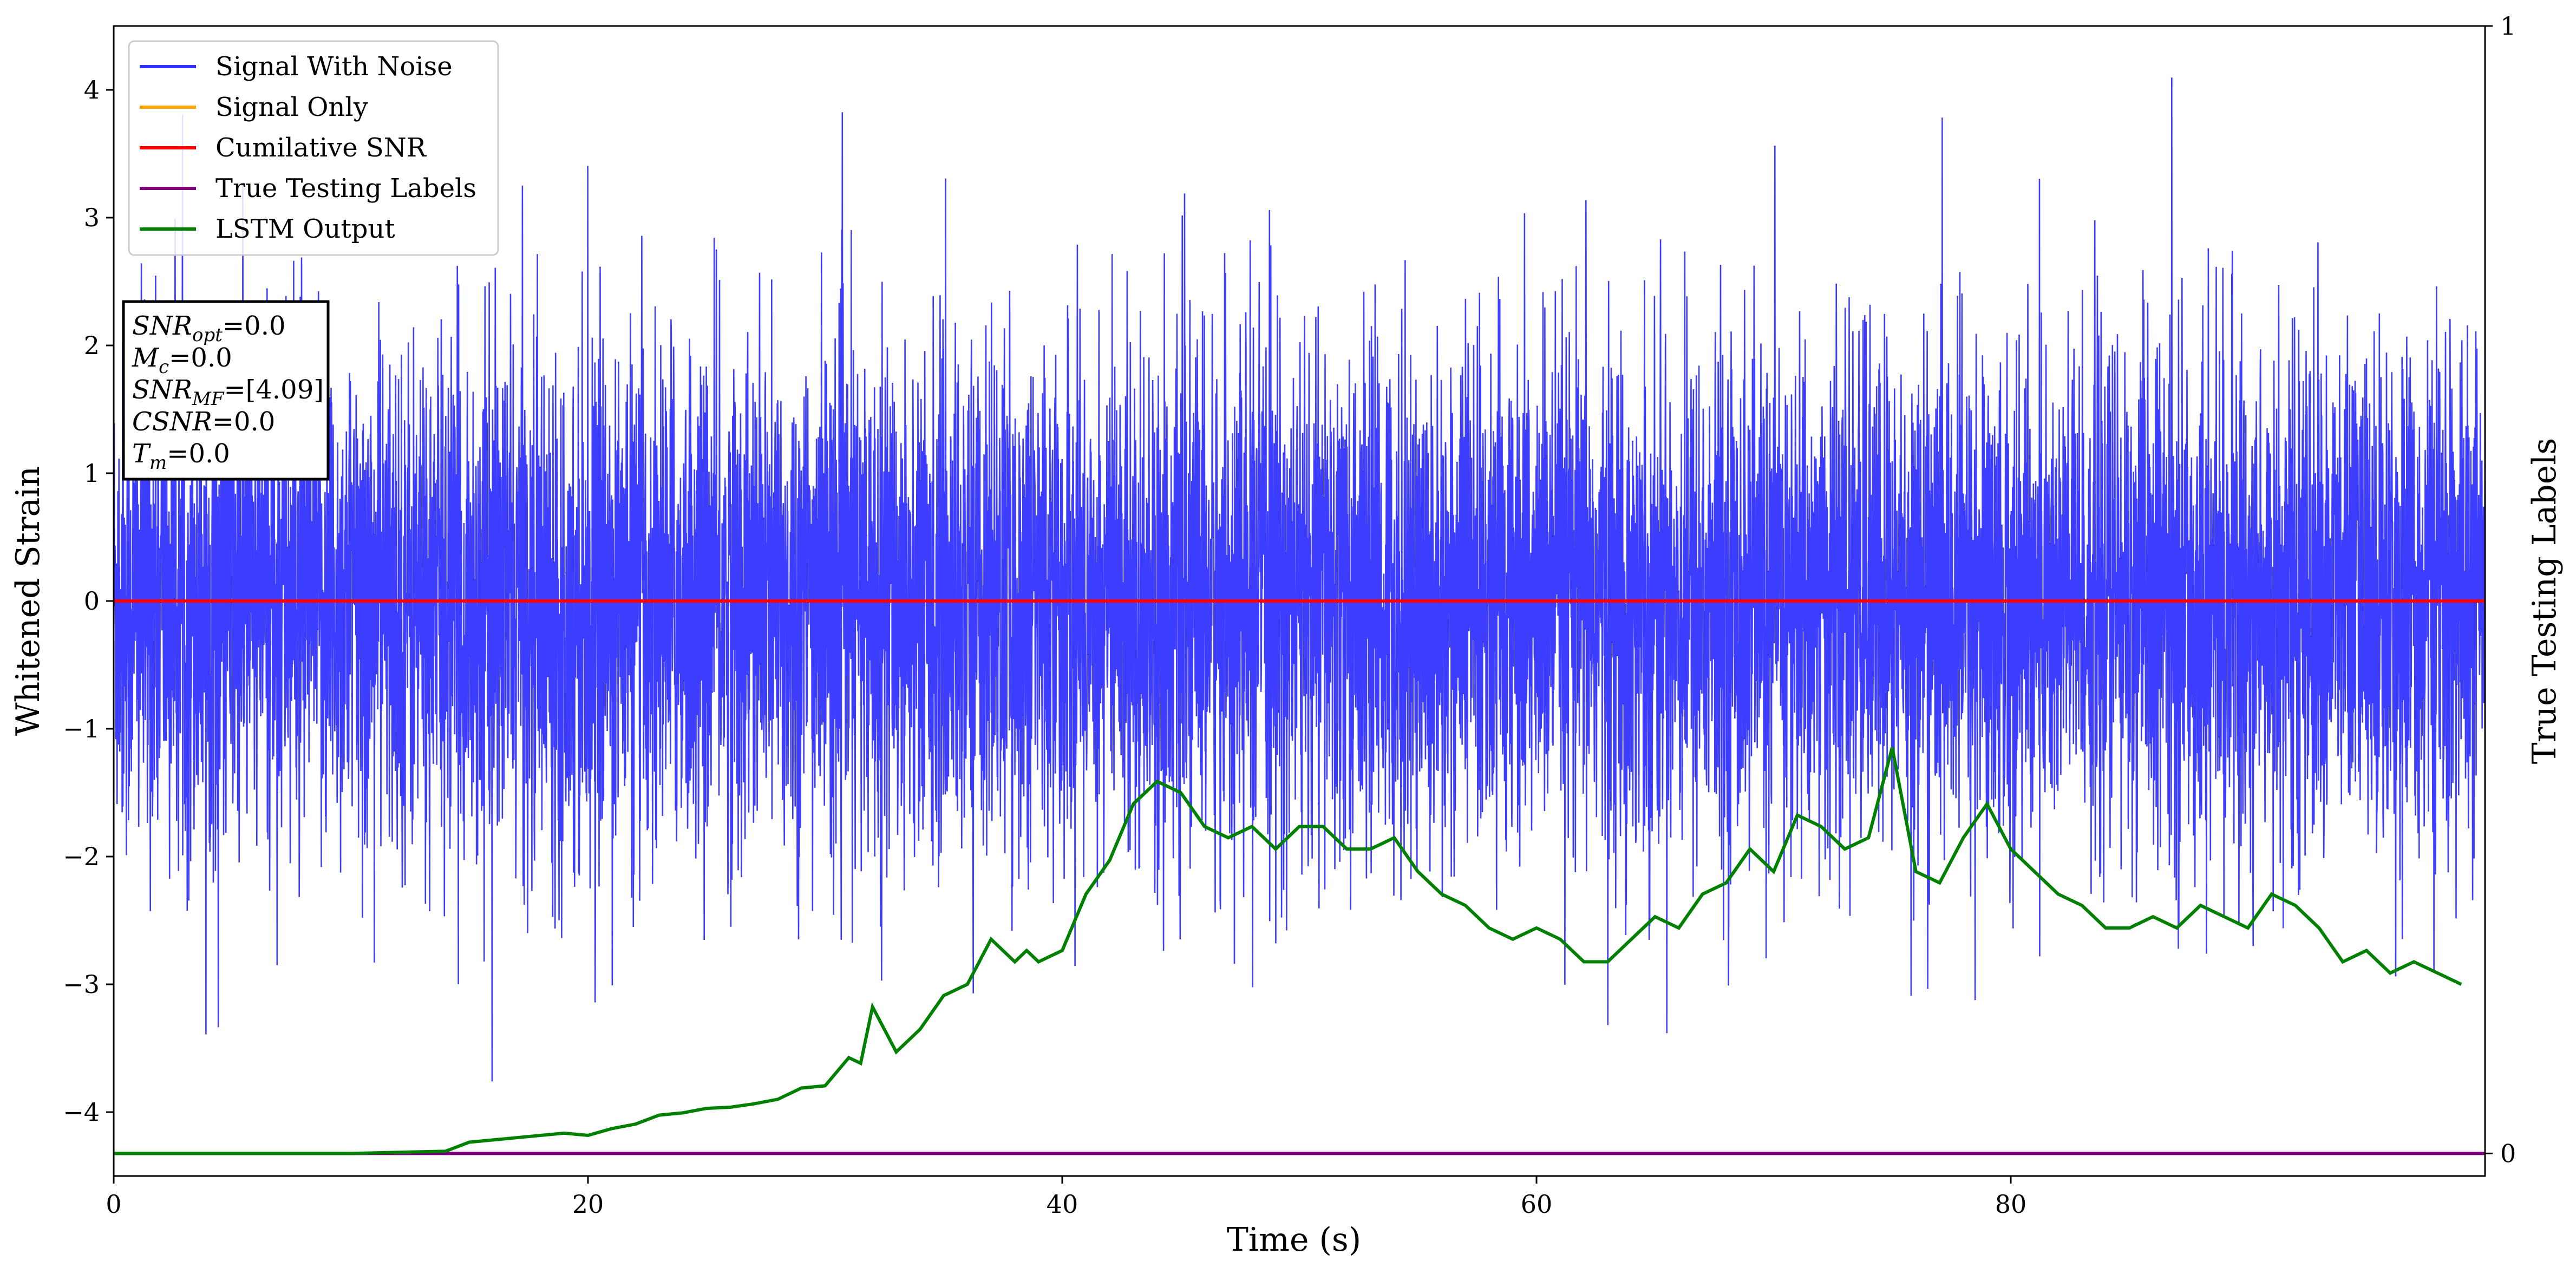 This screenshot has width=2576, height=1274. Describe the element at coordinates (305, 229) in the screenshot. I see `legend-label-lstm-output: LSTM Output` at that location.